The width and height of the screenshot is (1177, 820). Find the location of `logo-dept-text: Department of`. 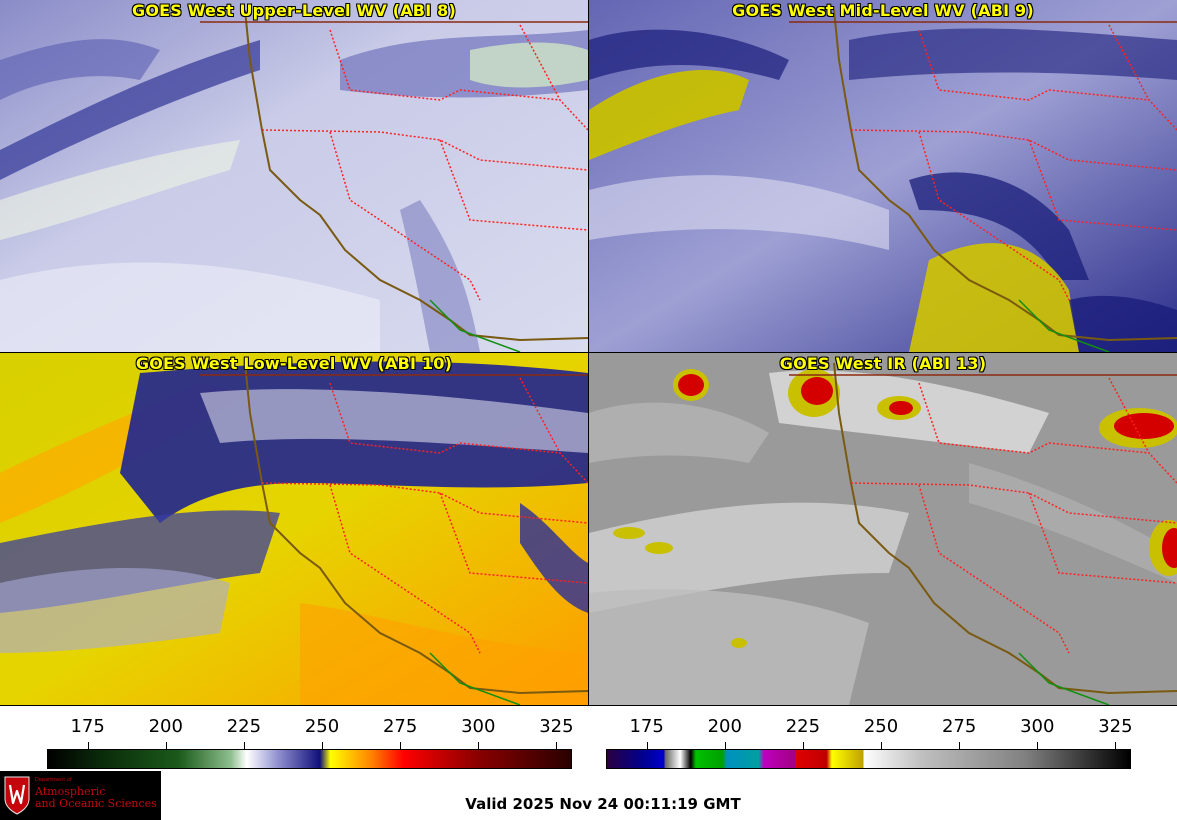

logo-dept-text: Department of is located at coordinates (53, 780).